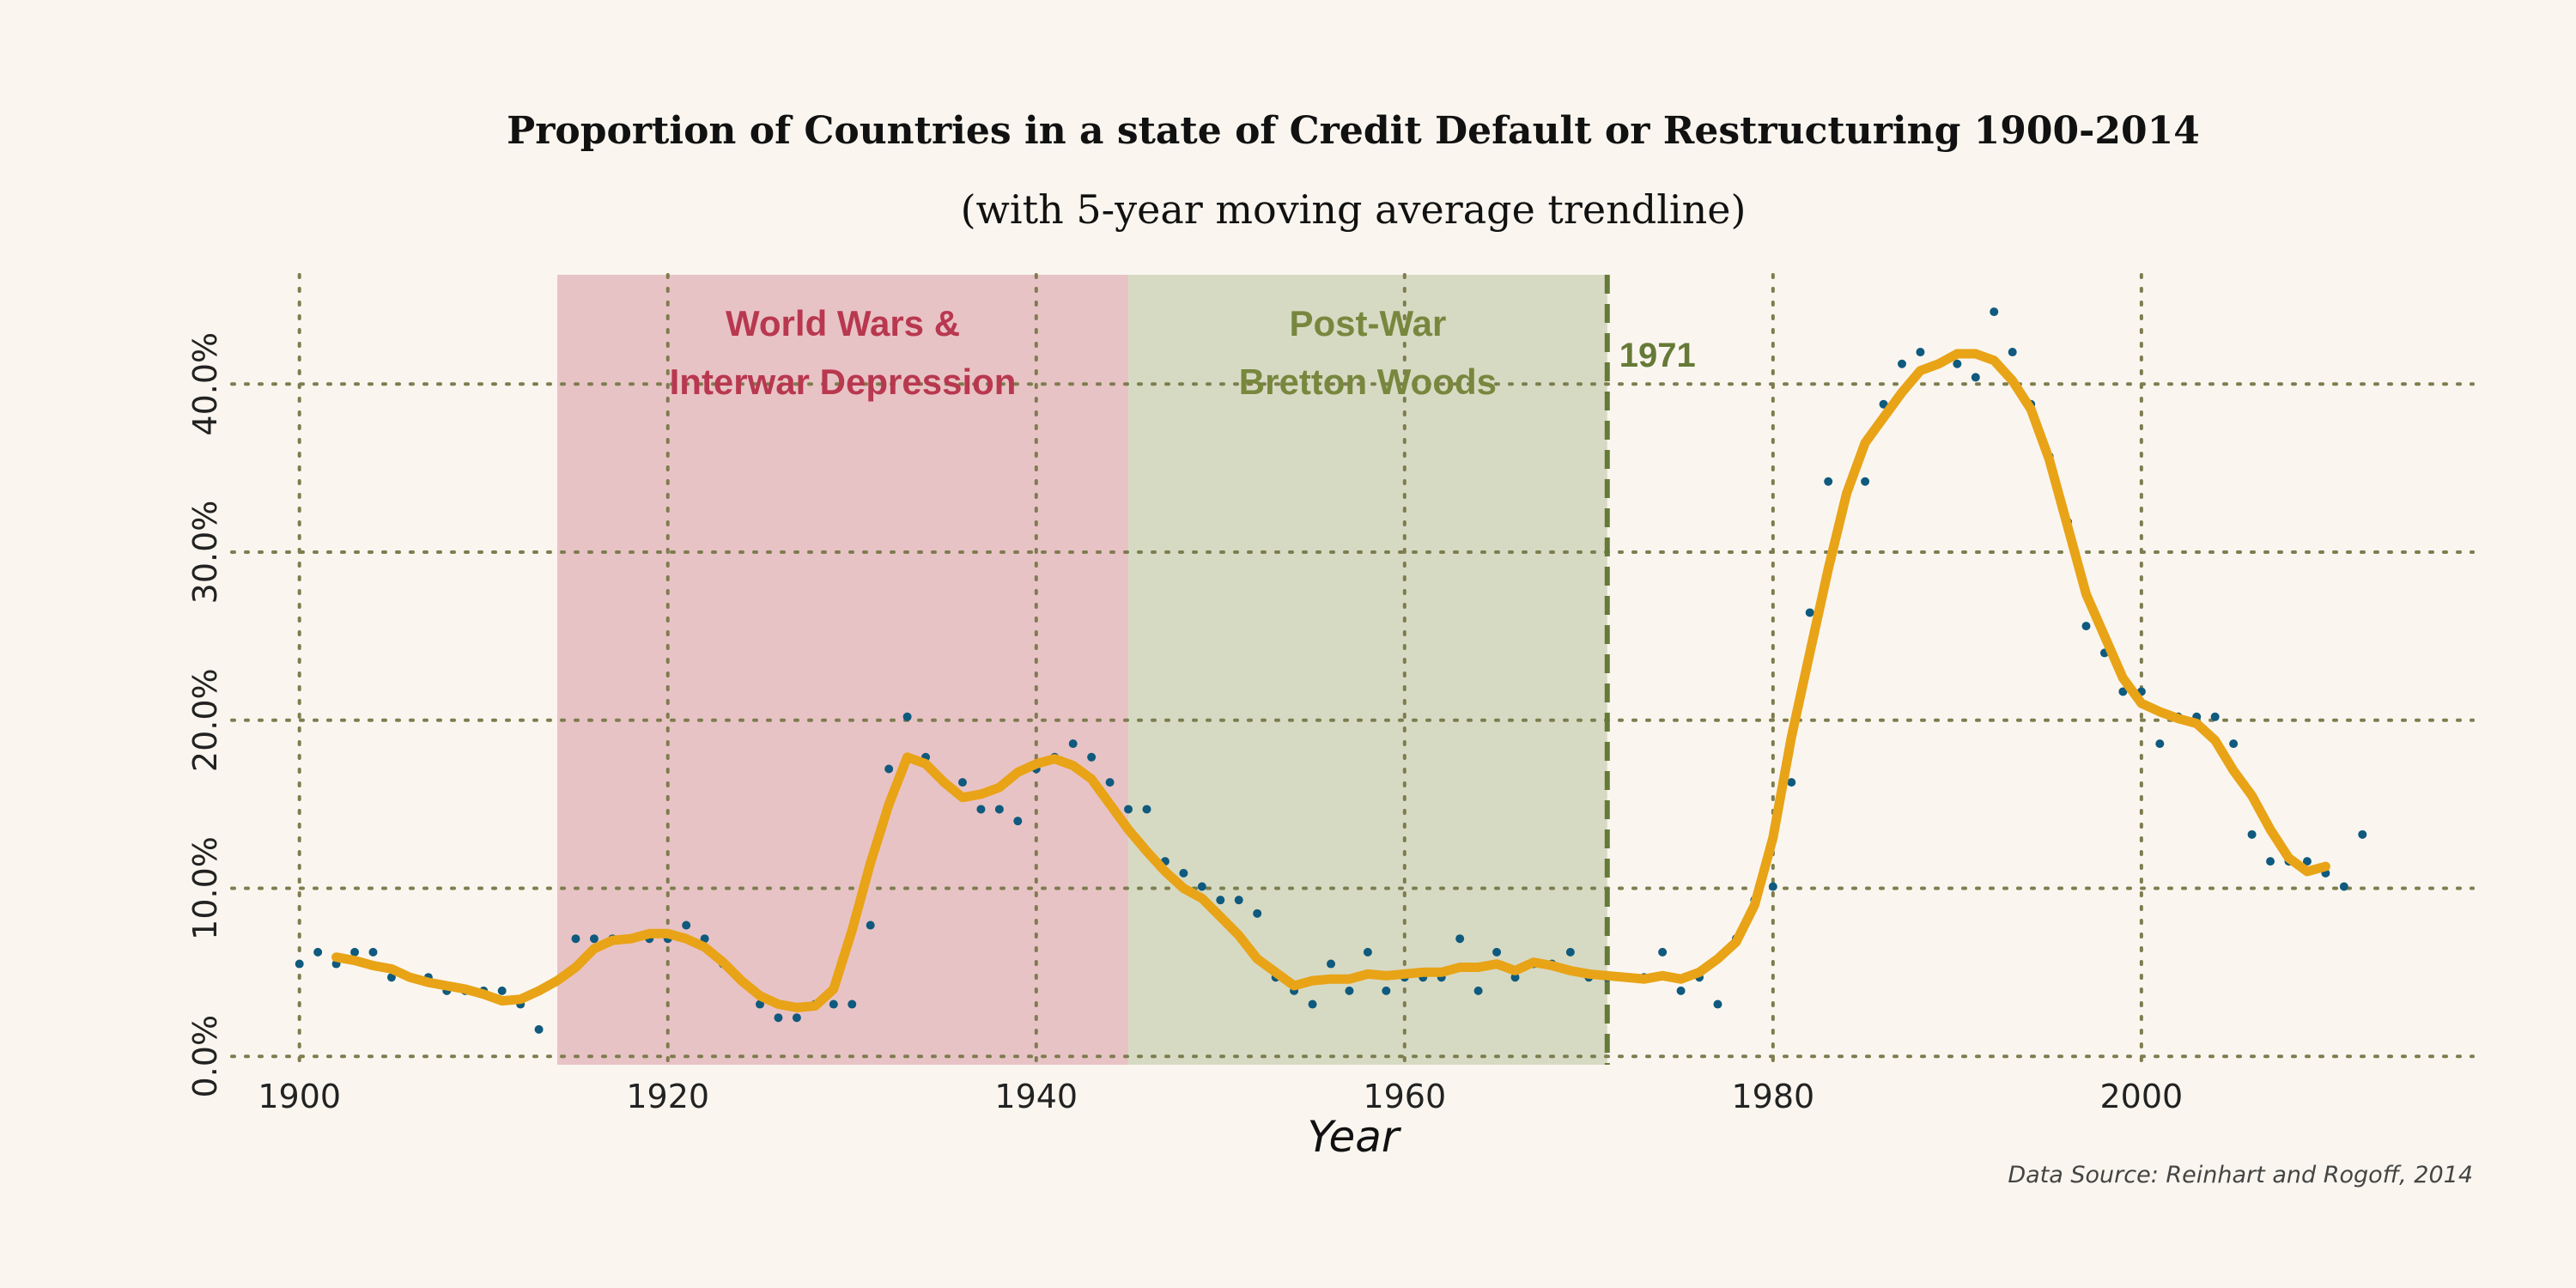 The image size is (2576, 1288). Describe the element at coordinates (205, 1056) in the screenshot. I see `y-tick-label: 0.0%` at that location.